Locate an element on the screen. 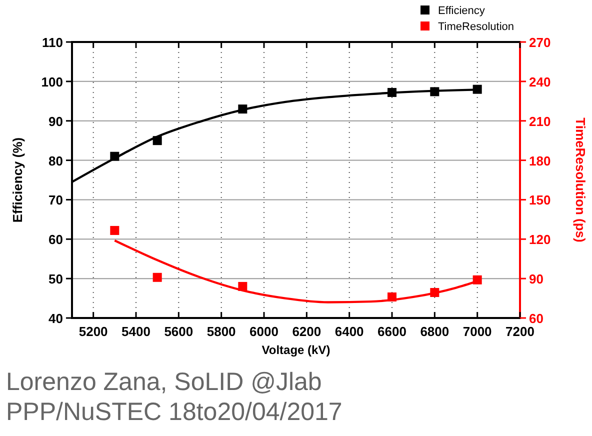  y-tick-label: 80 is located at coordinates (55, 160).